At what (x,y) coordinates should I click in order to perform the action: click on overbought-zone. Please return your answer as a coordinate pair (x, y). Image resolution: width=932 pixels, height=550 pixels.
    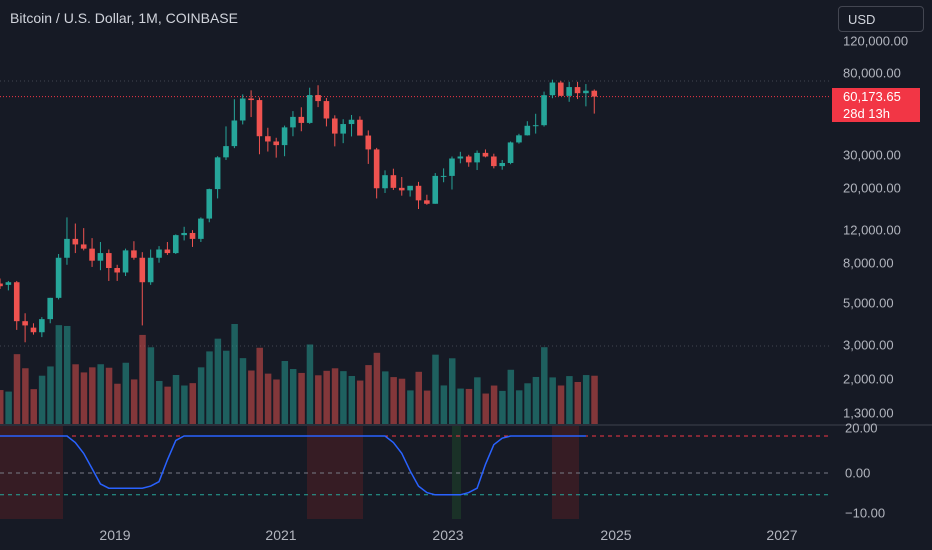
    Looking at the image, I should click on (565, 472).